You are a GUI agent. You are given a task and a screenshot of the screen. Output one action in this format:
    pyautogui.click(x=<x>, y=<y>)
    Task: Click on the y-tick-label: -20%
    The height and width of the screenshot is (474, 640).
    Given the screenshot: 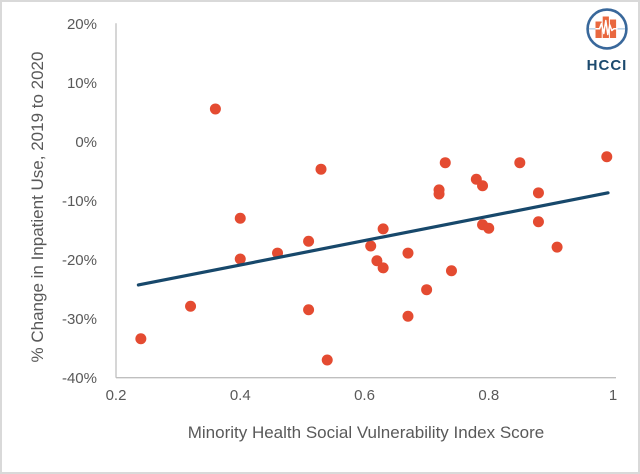 What is the action you would take?
    pyautogui.click(x=79, y=260)
    